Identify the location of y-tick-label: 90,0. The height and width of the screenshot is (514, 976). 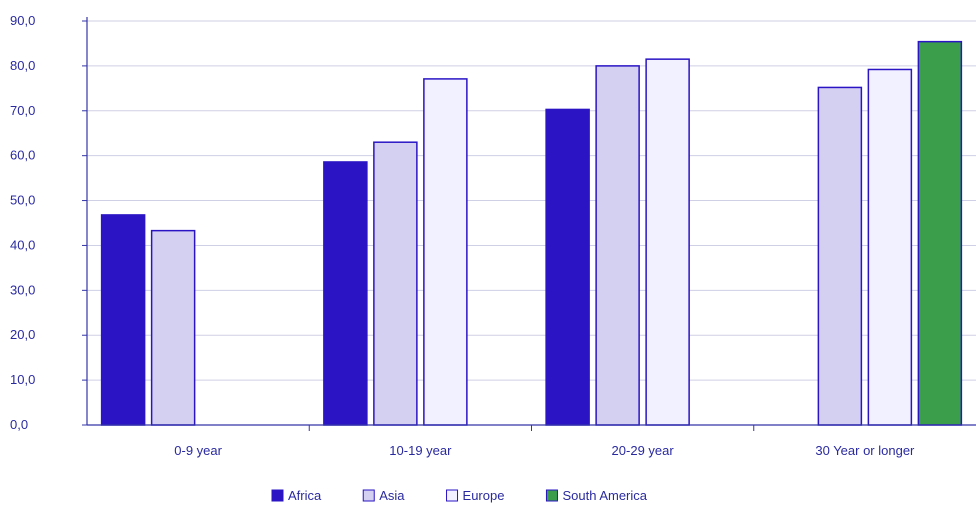
(22, 20).